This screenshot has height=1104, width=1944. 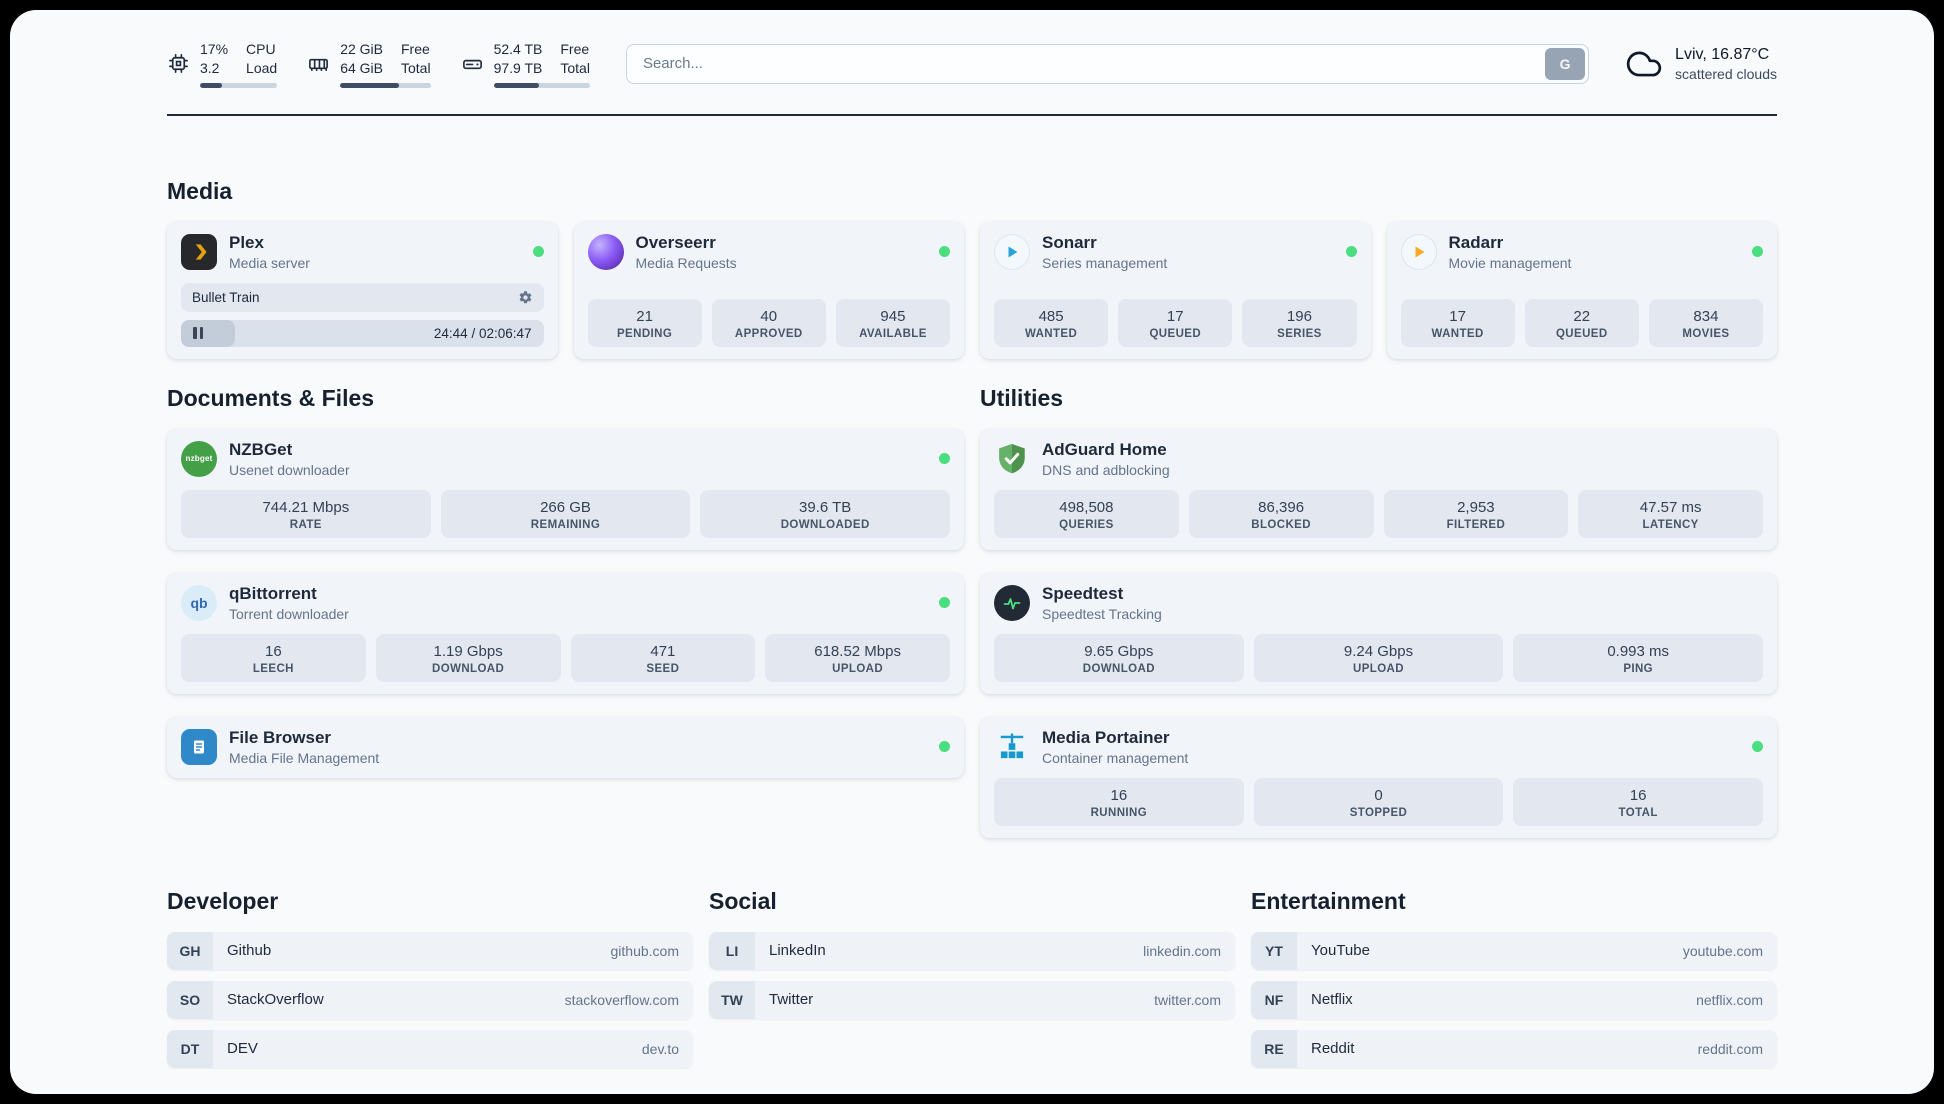 What do you see at coordinates (518, 67) in the screenshot?
I see `disk-total-value: 97.9 TB` at bounding box center [518, 67].